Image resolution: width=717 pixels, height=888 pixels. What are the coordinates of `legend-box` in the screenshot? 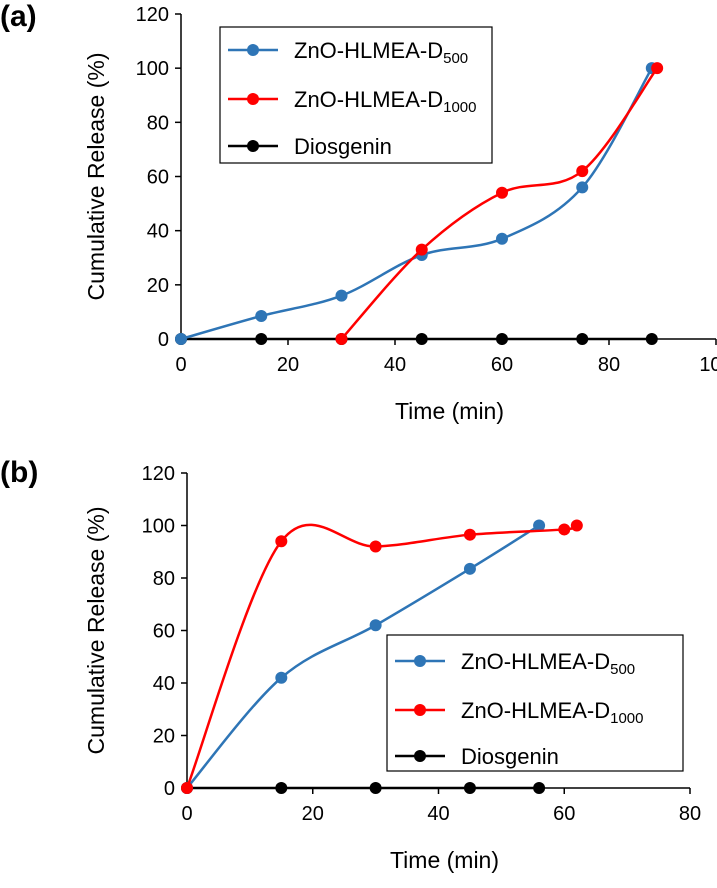 It's located at (535, 703).